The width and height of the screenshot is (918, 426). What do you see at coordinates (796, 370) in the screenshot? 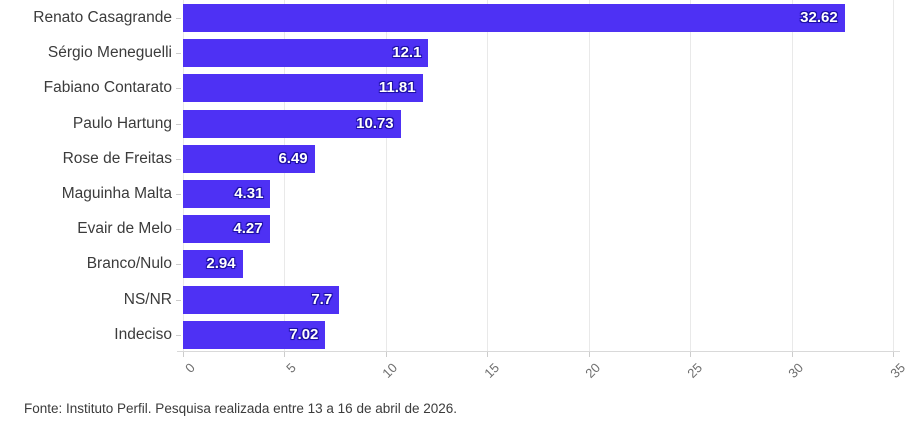
I see `x-tick-label: 30` at bounding box center [796, 370].